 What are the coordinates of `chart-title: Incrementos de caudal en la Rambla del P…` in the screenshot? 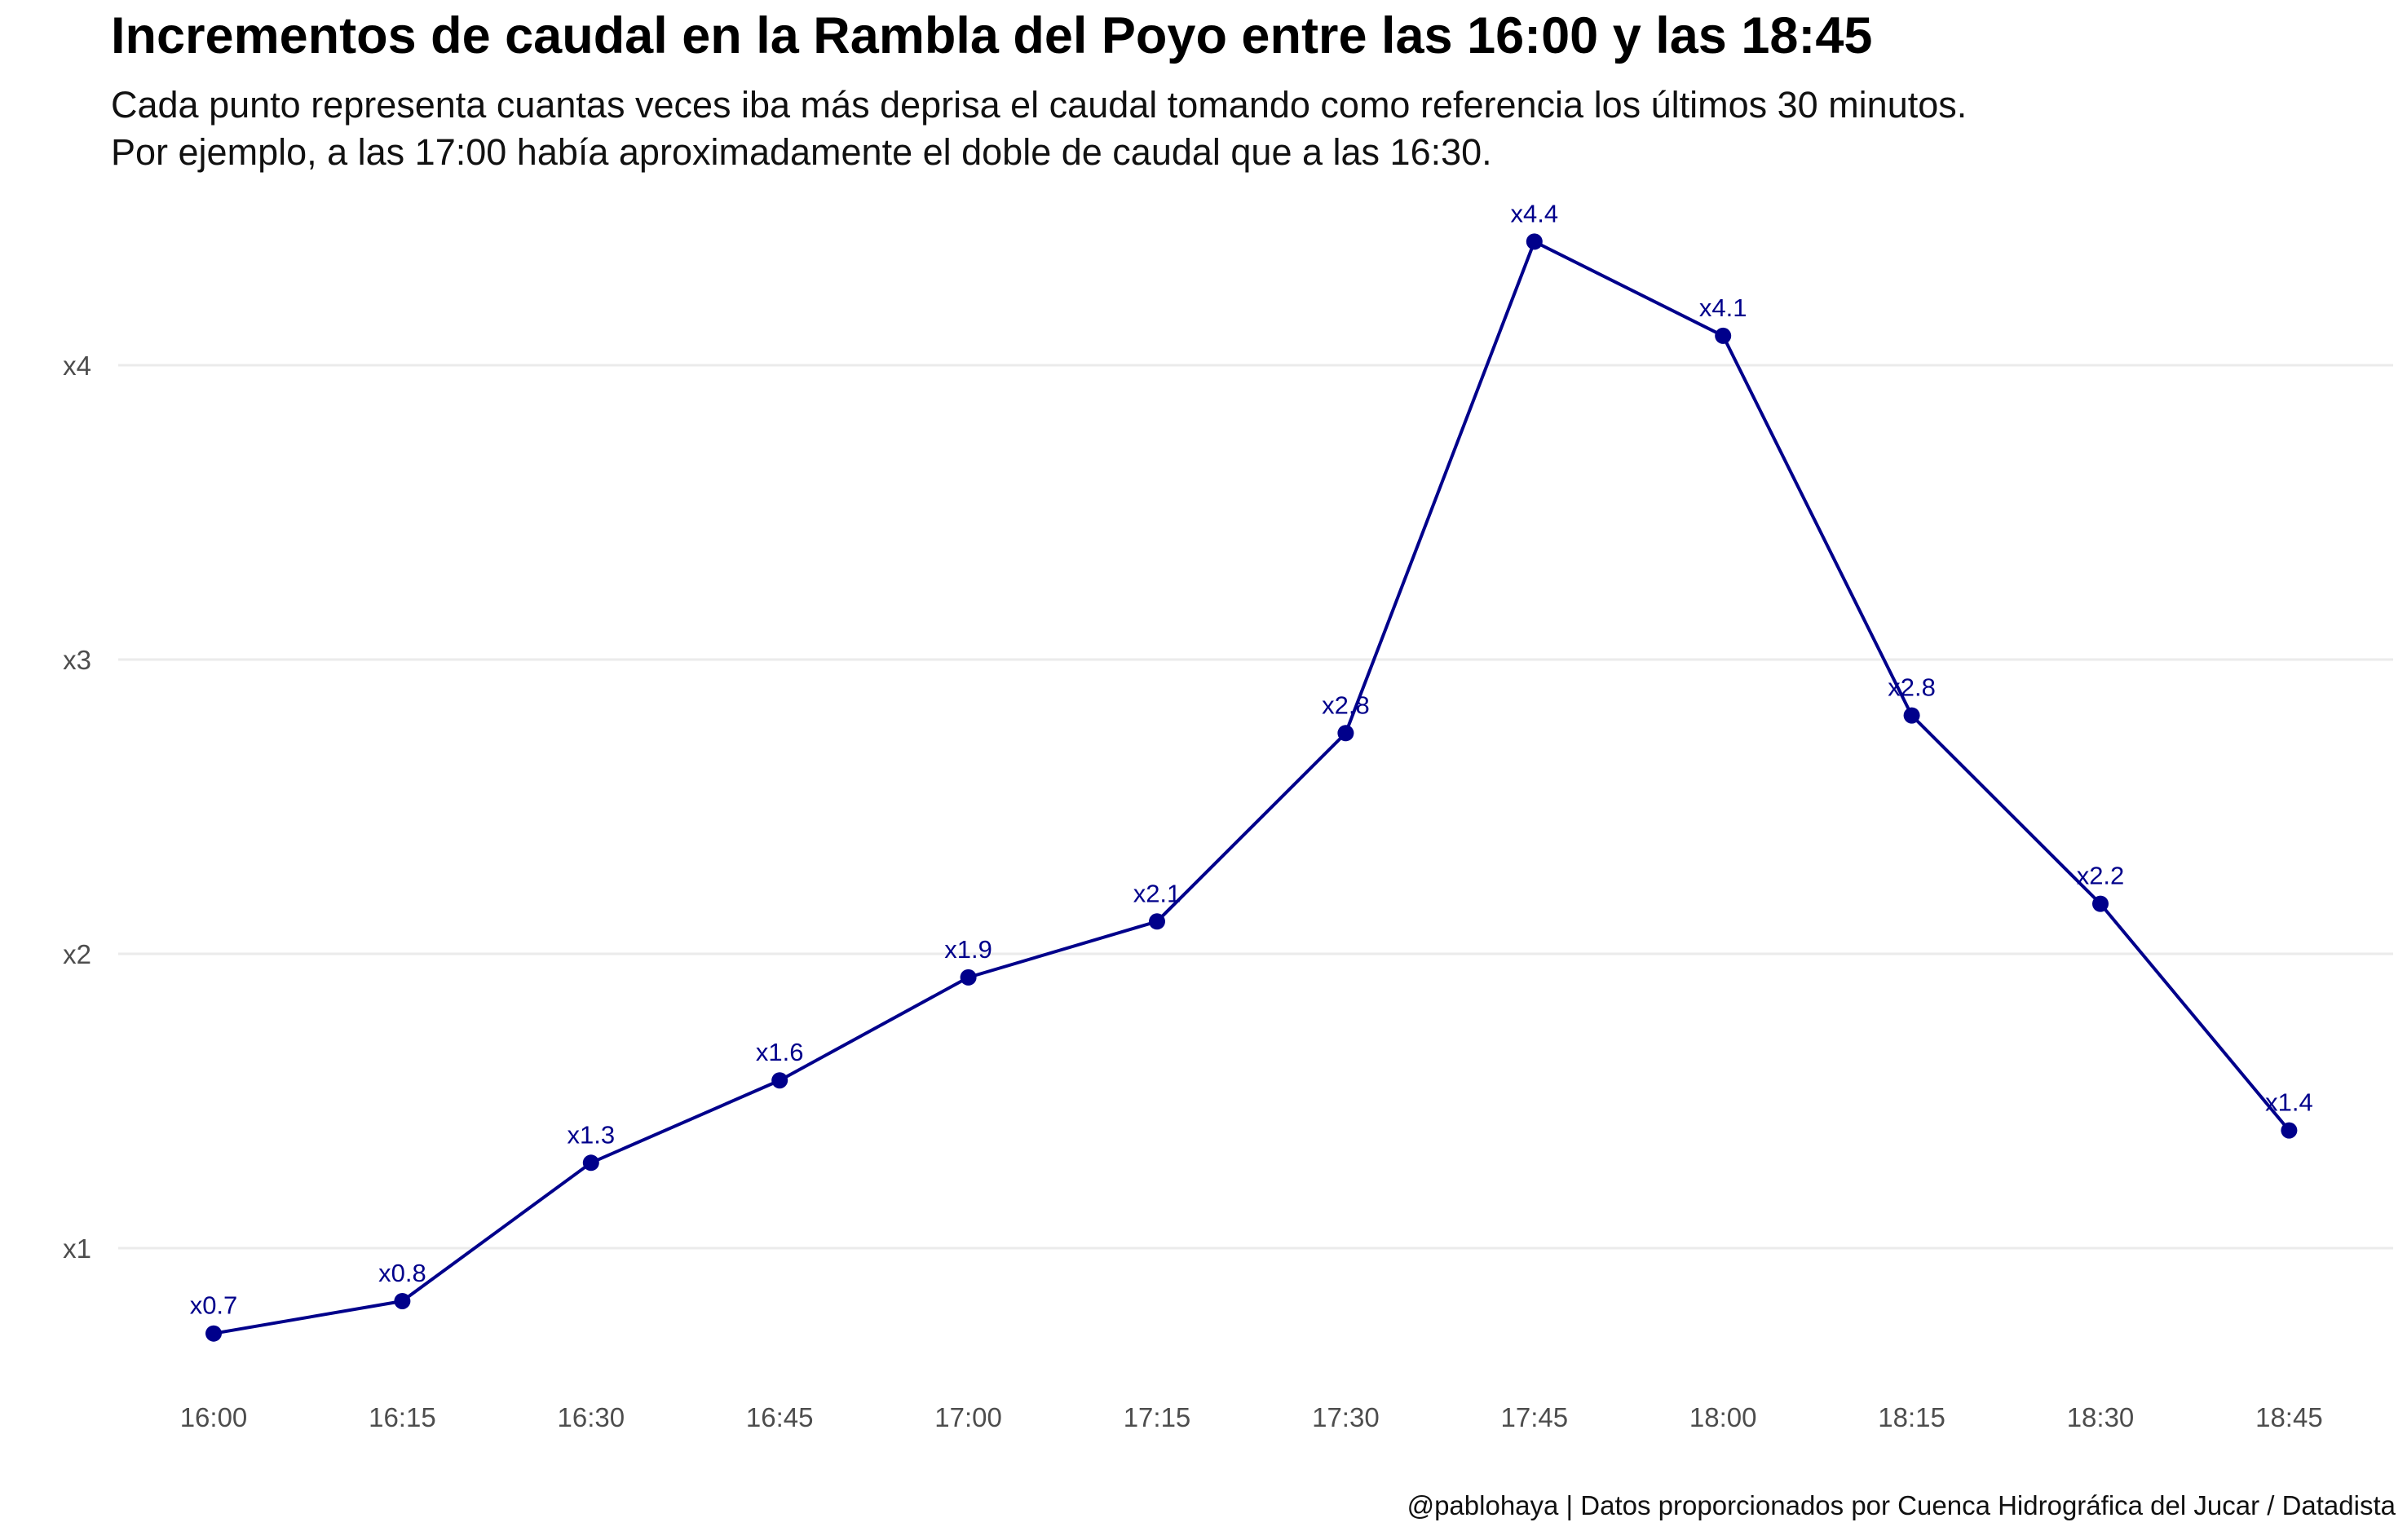 It's located at (992, 36).